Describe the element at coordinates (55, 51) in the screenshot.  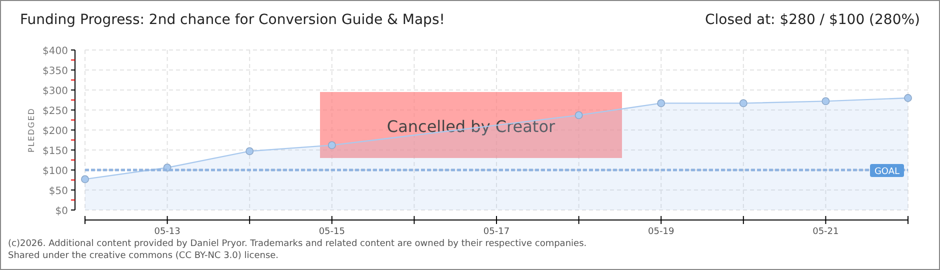
I see `y-tick-label: $400` at that location.